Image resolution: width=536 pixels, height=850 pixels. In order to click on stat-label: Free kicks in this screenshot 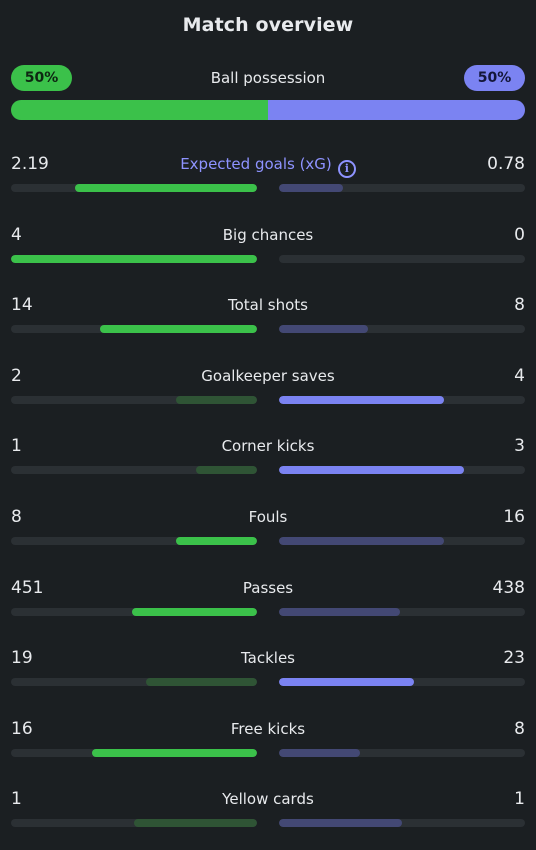, I will do `click(268, 729)`.